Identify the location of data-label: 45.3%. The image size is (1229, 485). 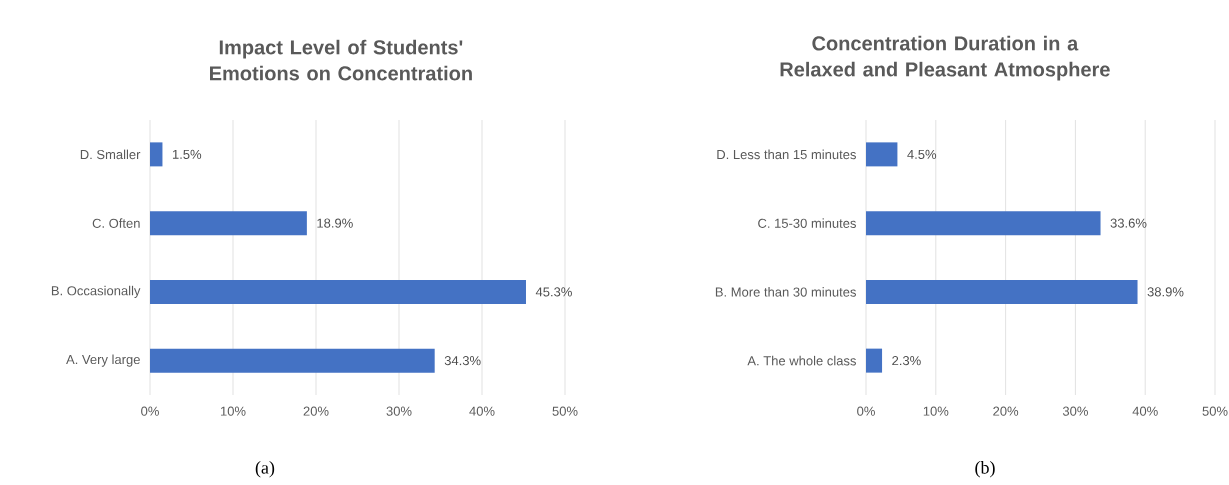
(553, 292).